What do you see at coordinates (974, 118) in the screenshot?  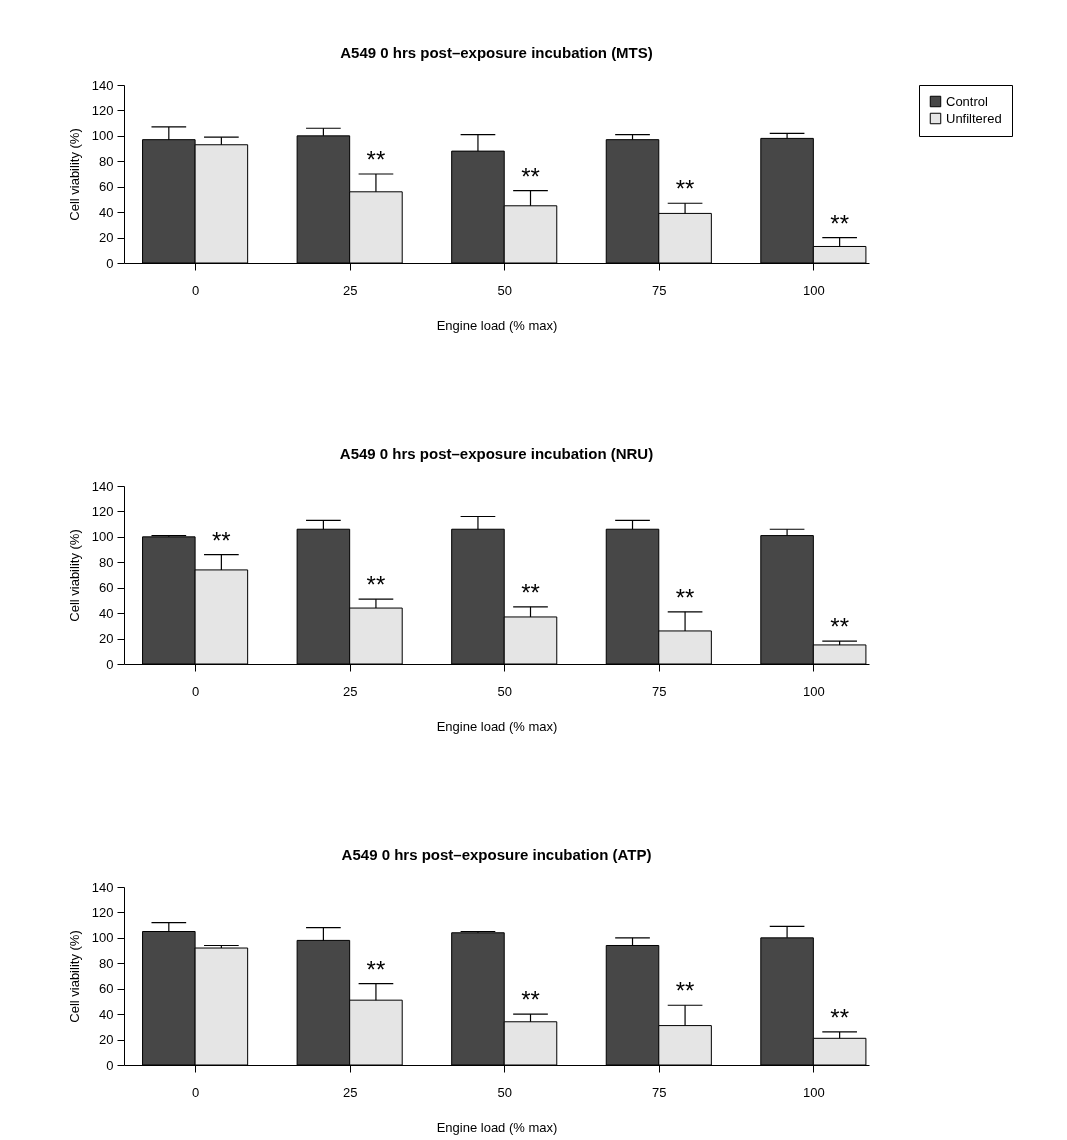 I see `legend-label: Unfiltered` at bounding box center [974, 118].